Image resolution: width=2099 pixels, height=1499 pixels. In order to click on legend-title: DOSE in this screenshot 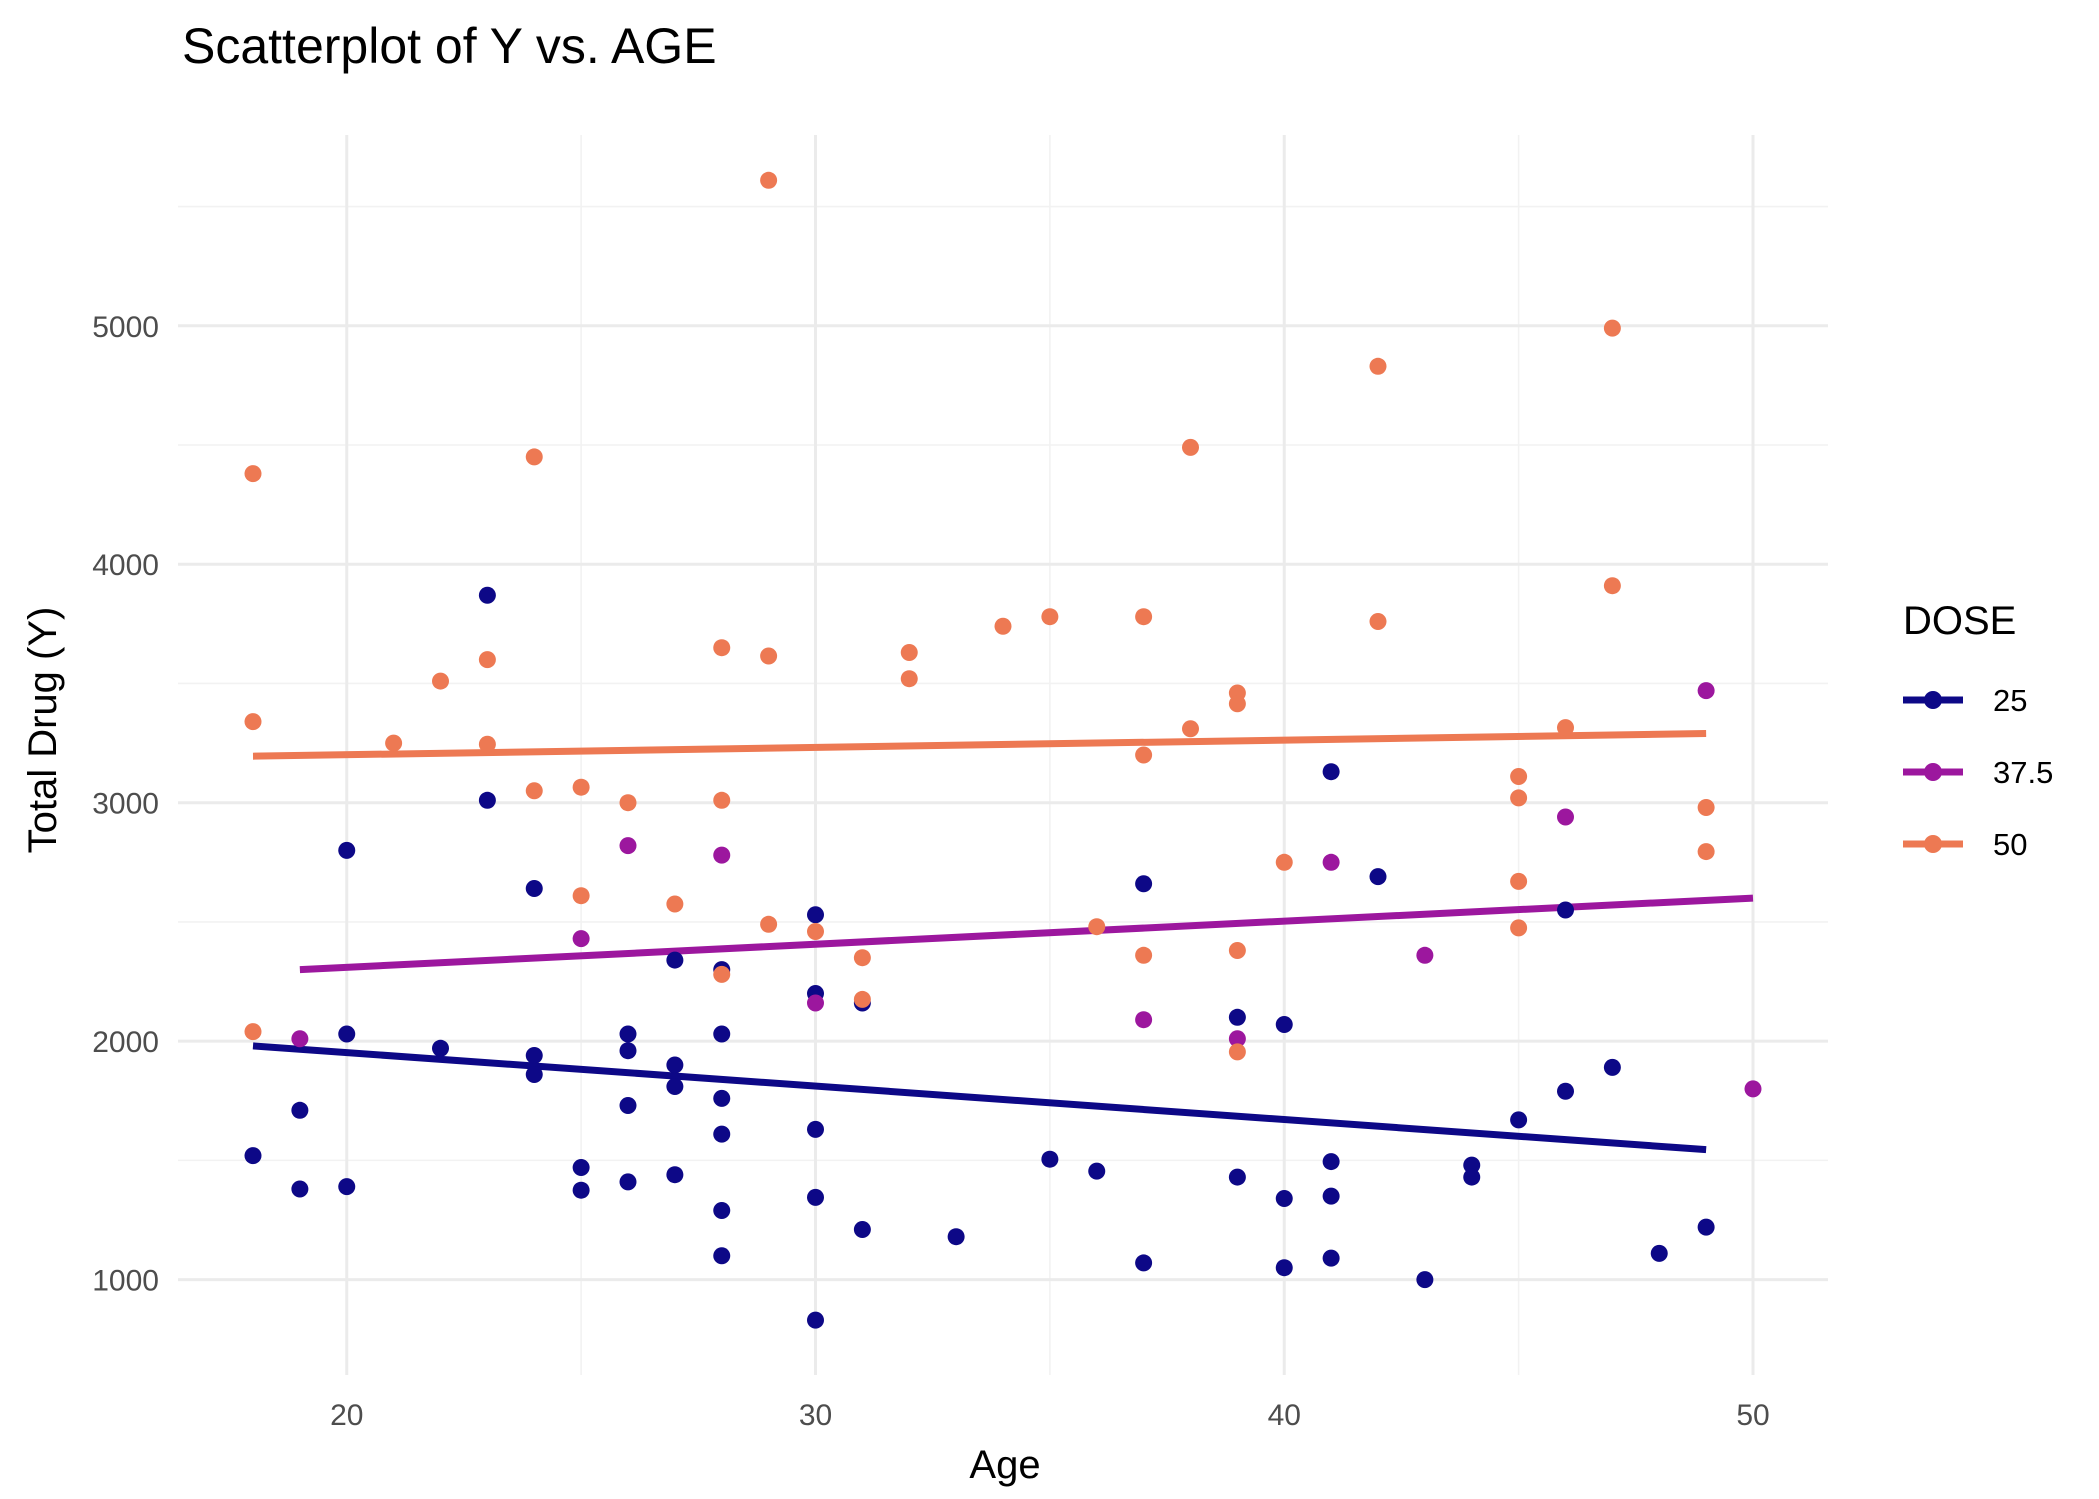, I will do `click(1959, 621)`.